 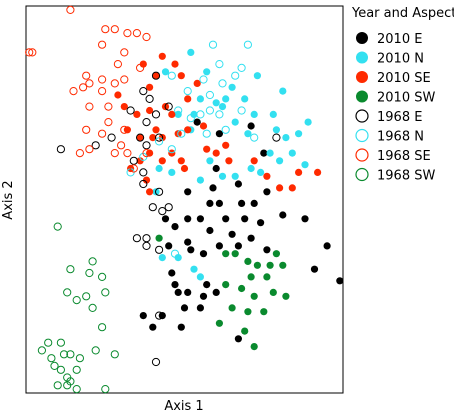 I want to click on legend-item-2010-n: 2010 N, so click(x=390, y=59).